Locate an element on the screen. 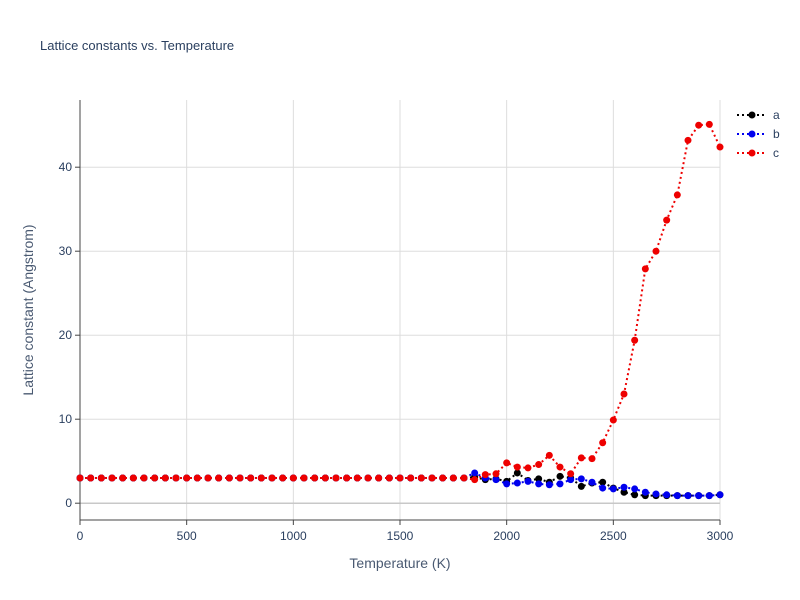 The image size is (800, 600). x-tick-labels: 0 500 1000 1500 2000 2500 3000 is located at coordinates (405, 536).